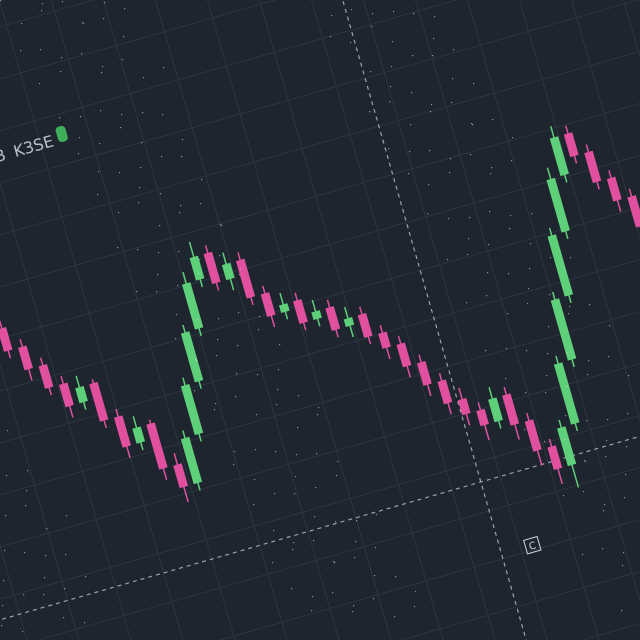 Image resolution: width=640 pixels, height=640 pixels. Describe the element at coordinates (33, 146) in the screenshot. I see `header-label: K3SE` at that location.